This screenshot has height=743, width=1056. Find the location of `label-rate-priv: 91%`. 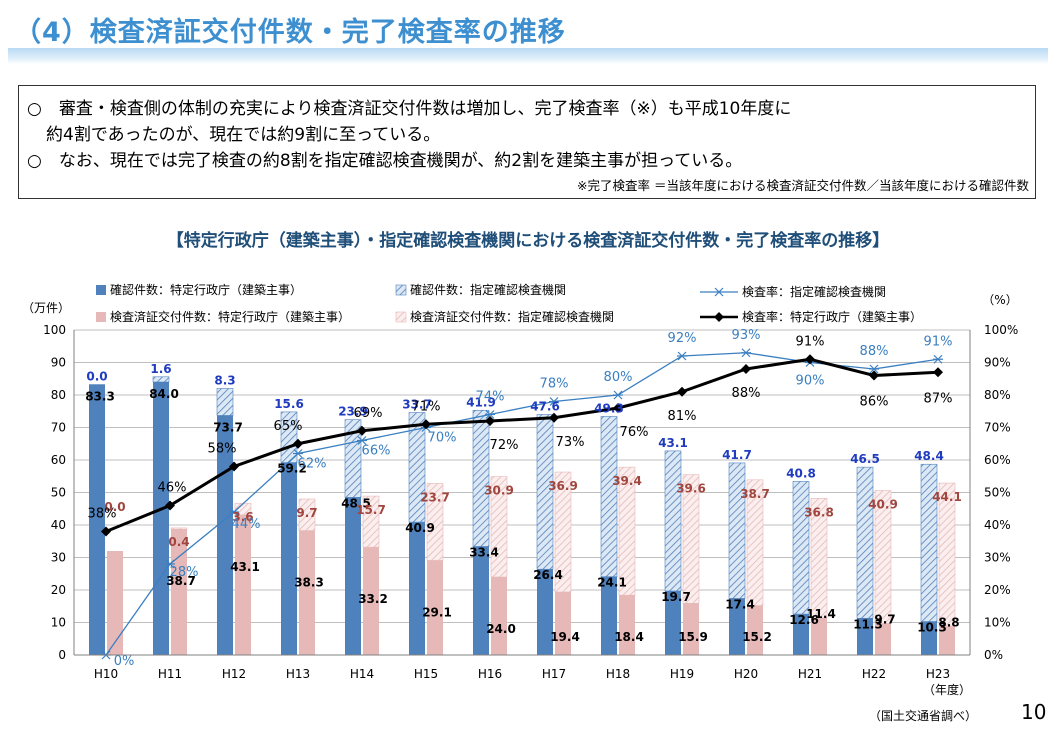

label-rate-priv: 91% is located at coordinates (938, 341).